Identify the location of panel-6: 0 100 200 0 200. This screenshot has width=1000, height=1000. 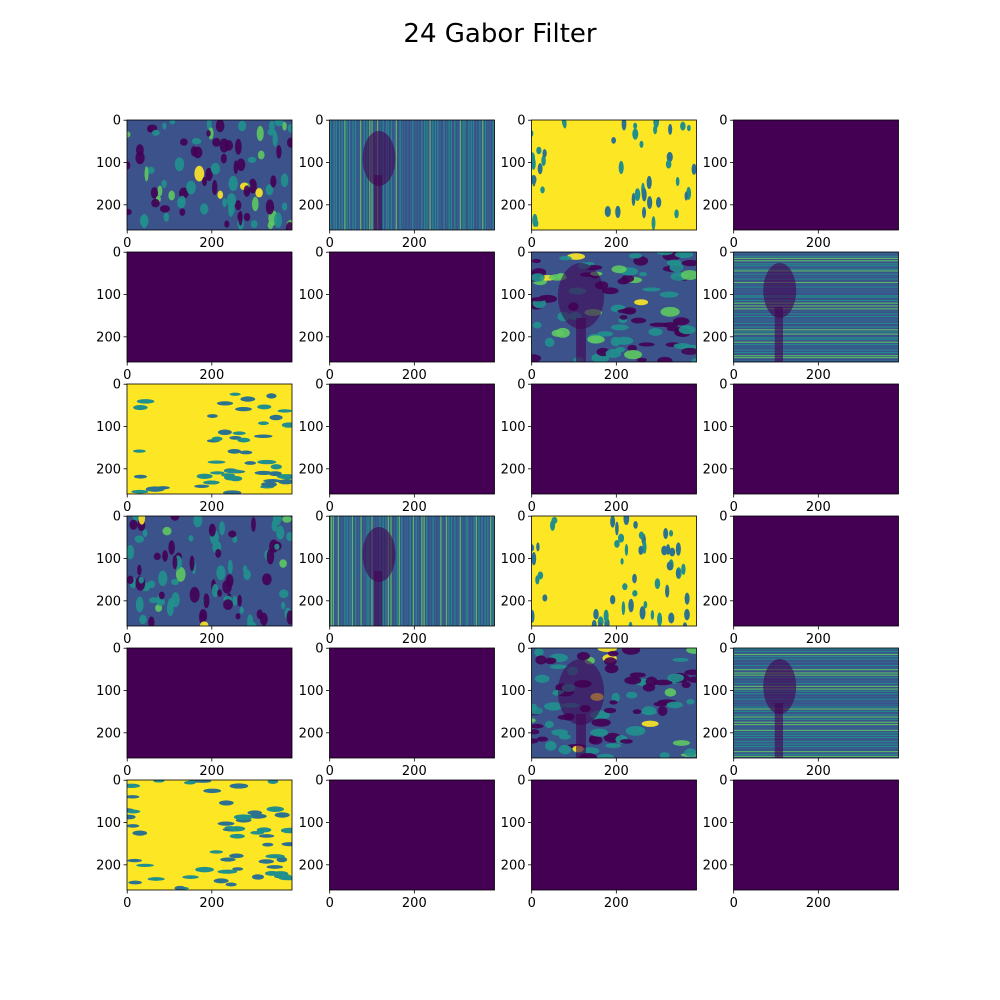
(397, 314).